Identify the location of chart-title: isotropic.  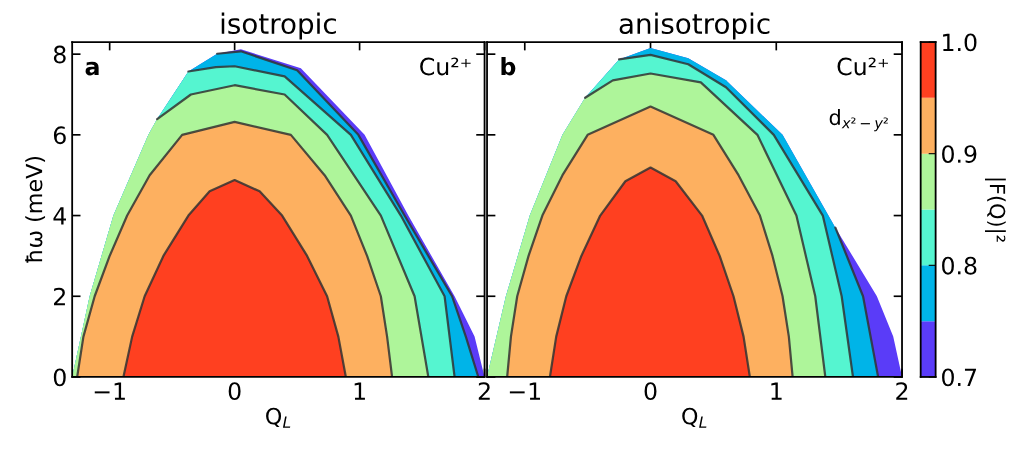
(278, 26).